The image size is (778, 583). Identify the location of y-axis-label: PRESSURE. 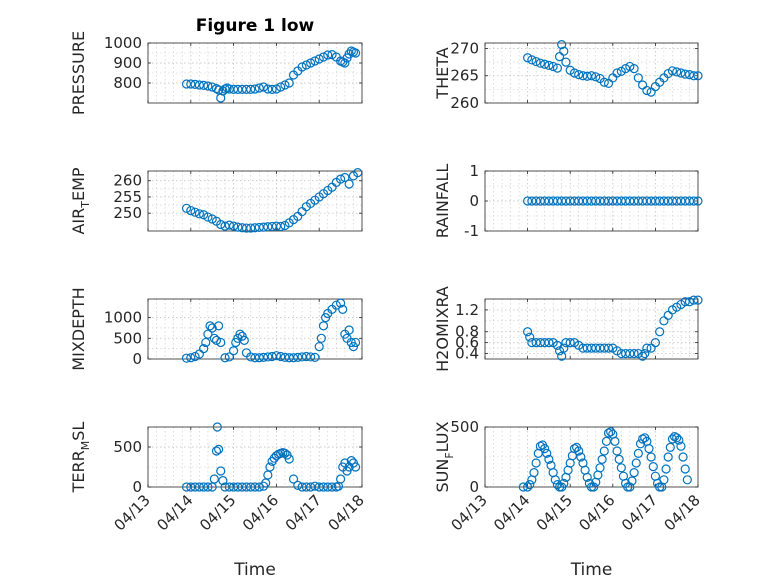
(78, 73).